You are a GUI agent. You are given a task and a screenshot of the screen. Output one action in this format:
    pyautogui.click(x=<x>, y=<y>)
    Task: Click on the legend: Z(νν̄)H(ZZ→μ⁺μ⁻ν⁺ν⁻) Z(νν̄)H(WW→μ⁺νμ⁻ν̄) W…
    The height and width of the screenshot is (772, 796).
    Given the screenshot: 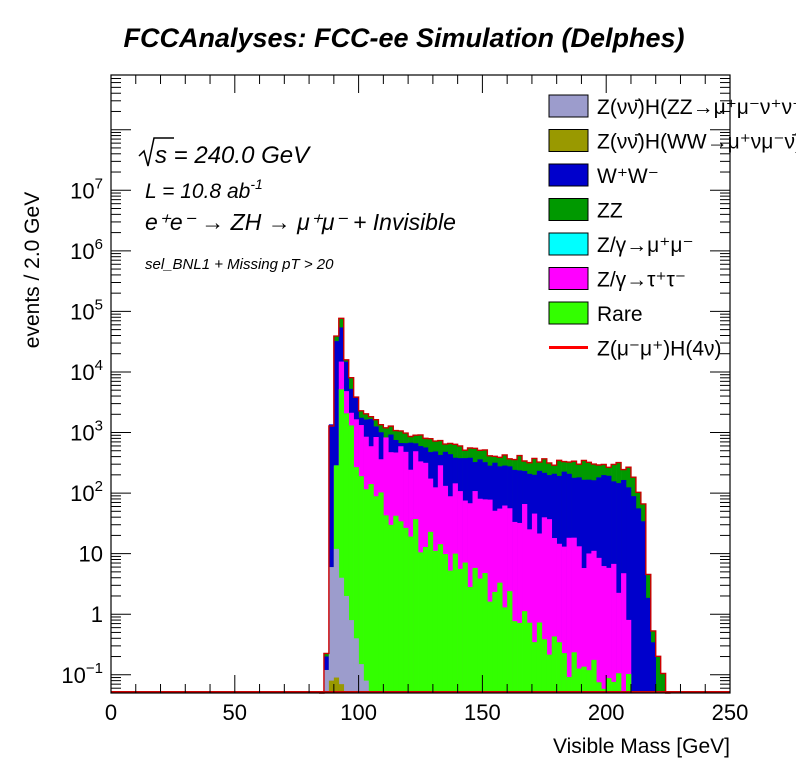 What is the action you would take?
    pyautogui.click(x=672, y=227)
    